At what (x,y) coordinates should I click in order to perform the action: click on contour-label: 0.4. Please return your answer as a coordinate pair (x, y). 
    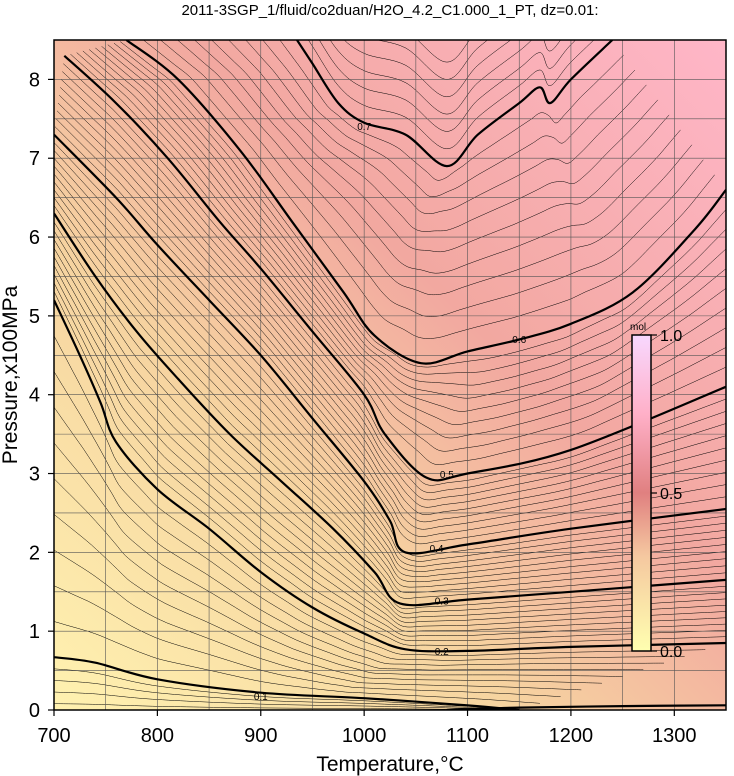
    Looking at the image, I should click on (437, 549).